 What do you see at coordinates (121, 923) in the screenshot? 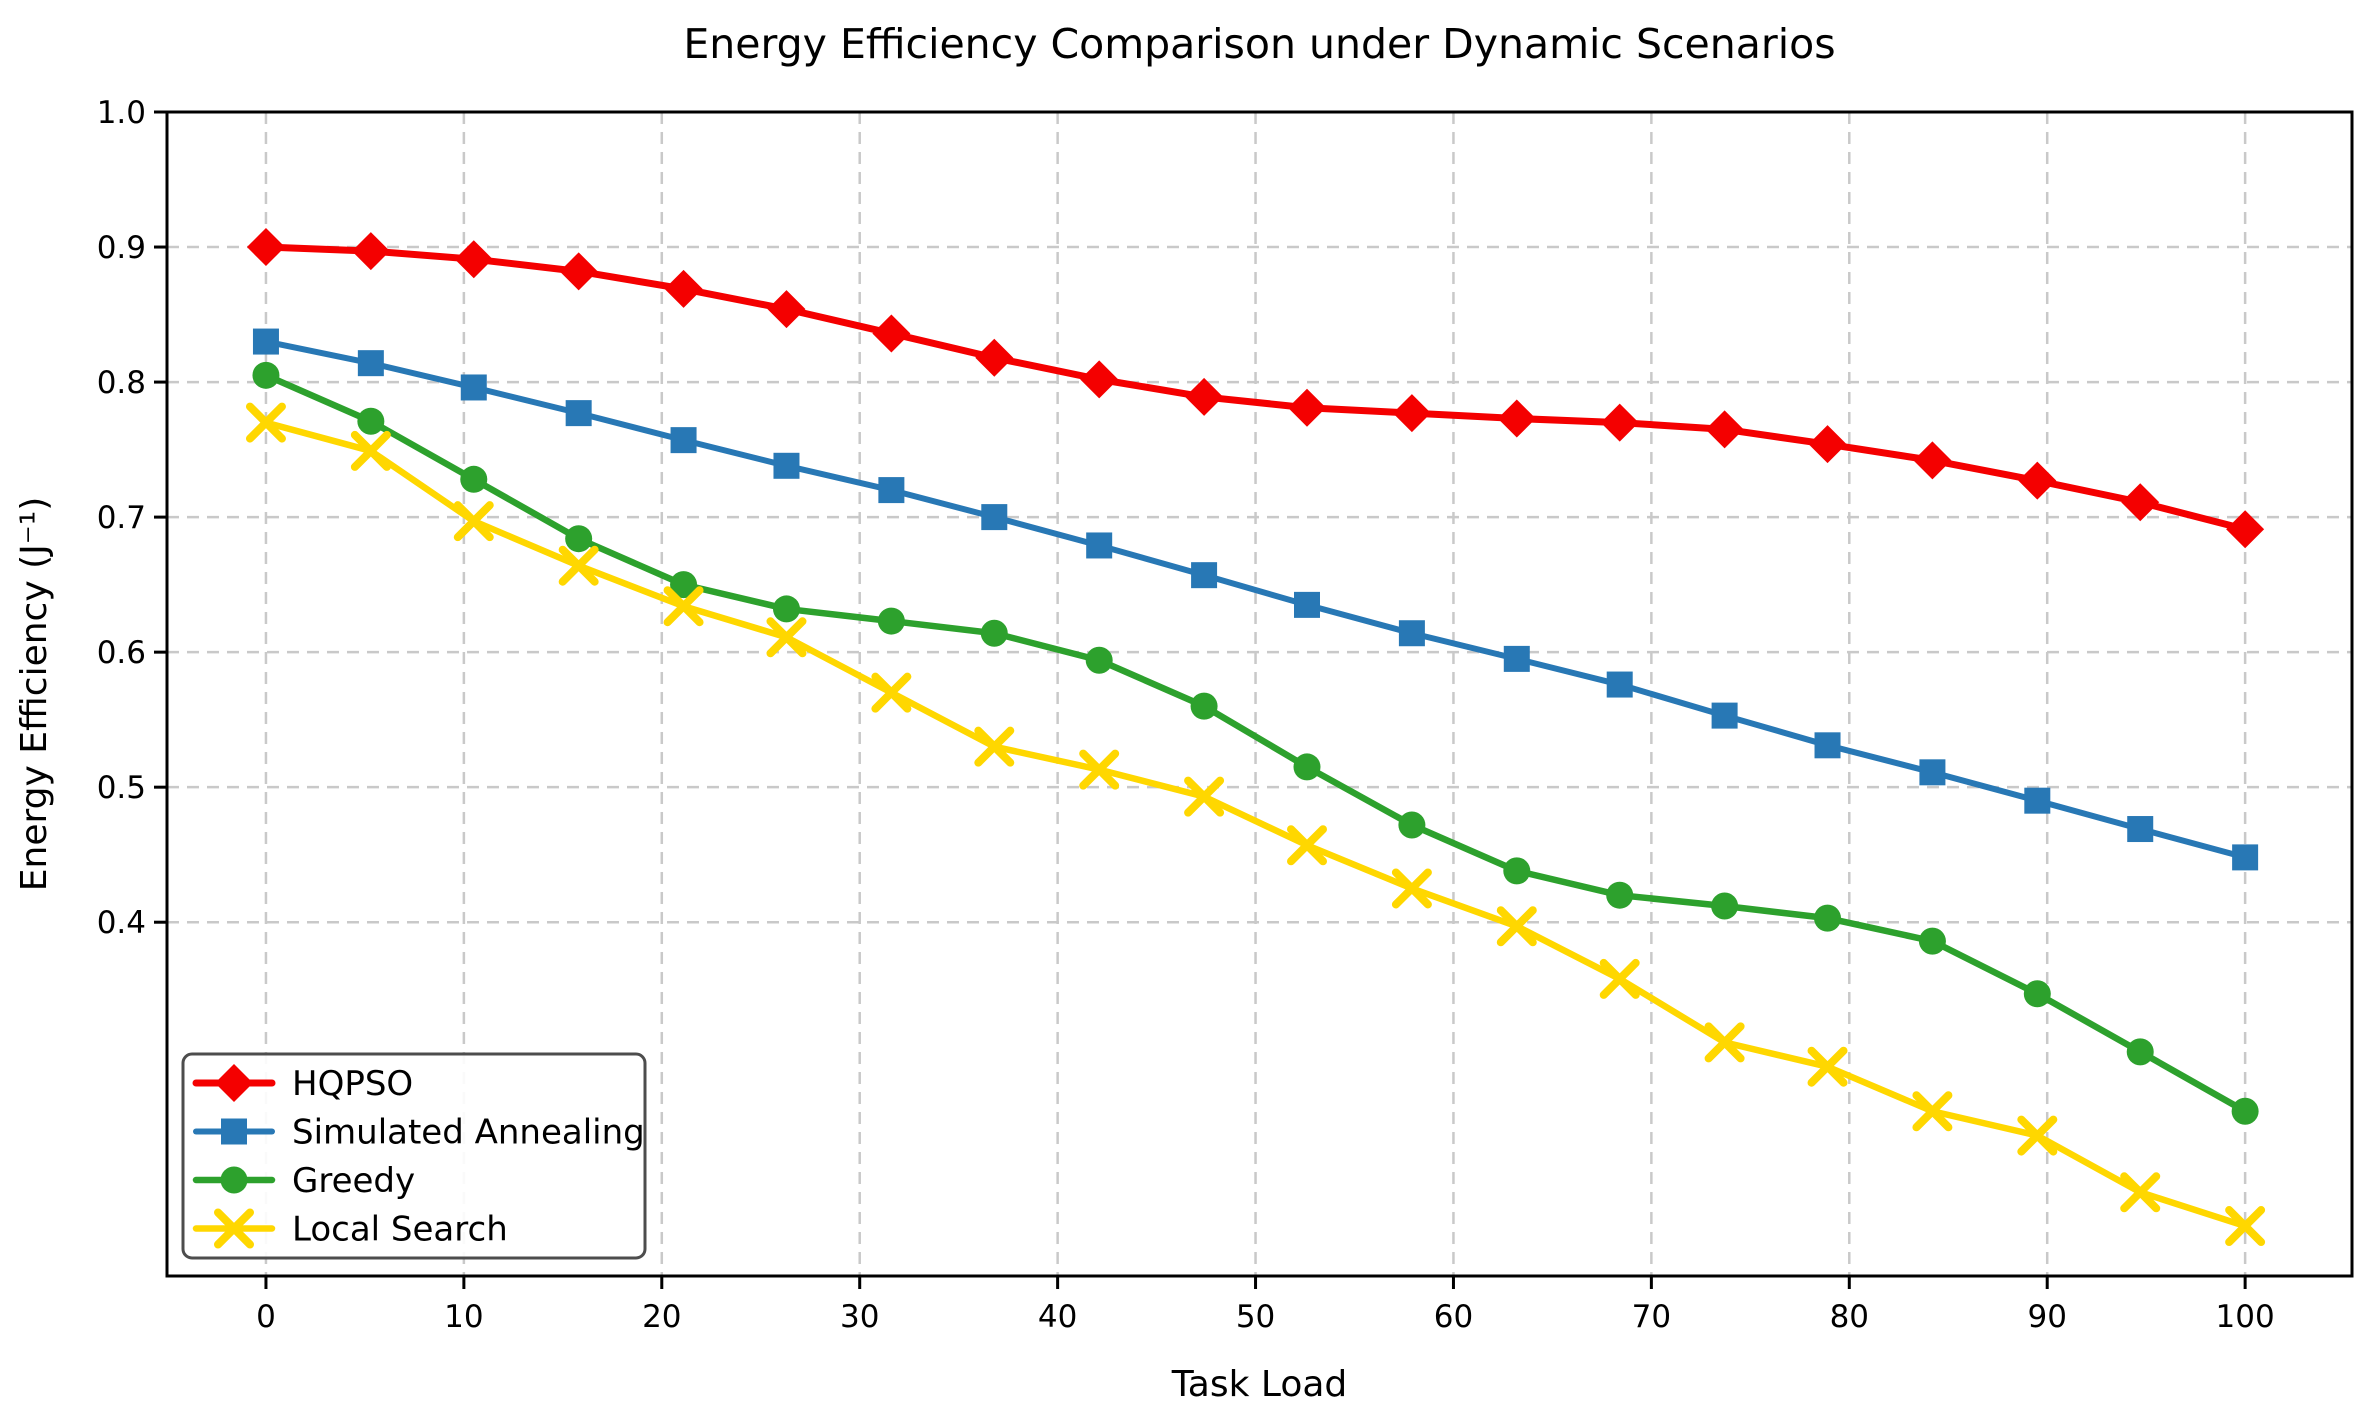
I see `y-tick-label: 0.4` at bounding box center [121, 923].